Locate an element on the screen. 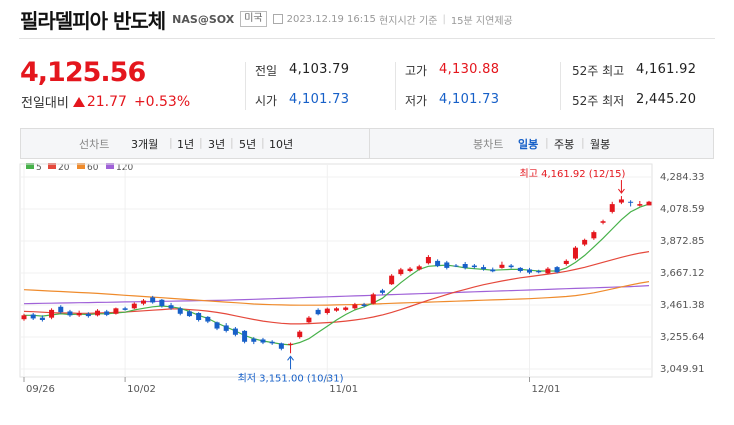 Image resolution: width=734 pixels, height=425 pixels. y-tick-label: 3,255.64 is located at coordinates (682, 337).